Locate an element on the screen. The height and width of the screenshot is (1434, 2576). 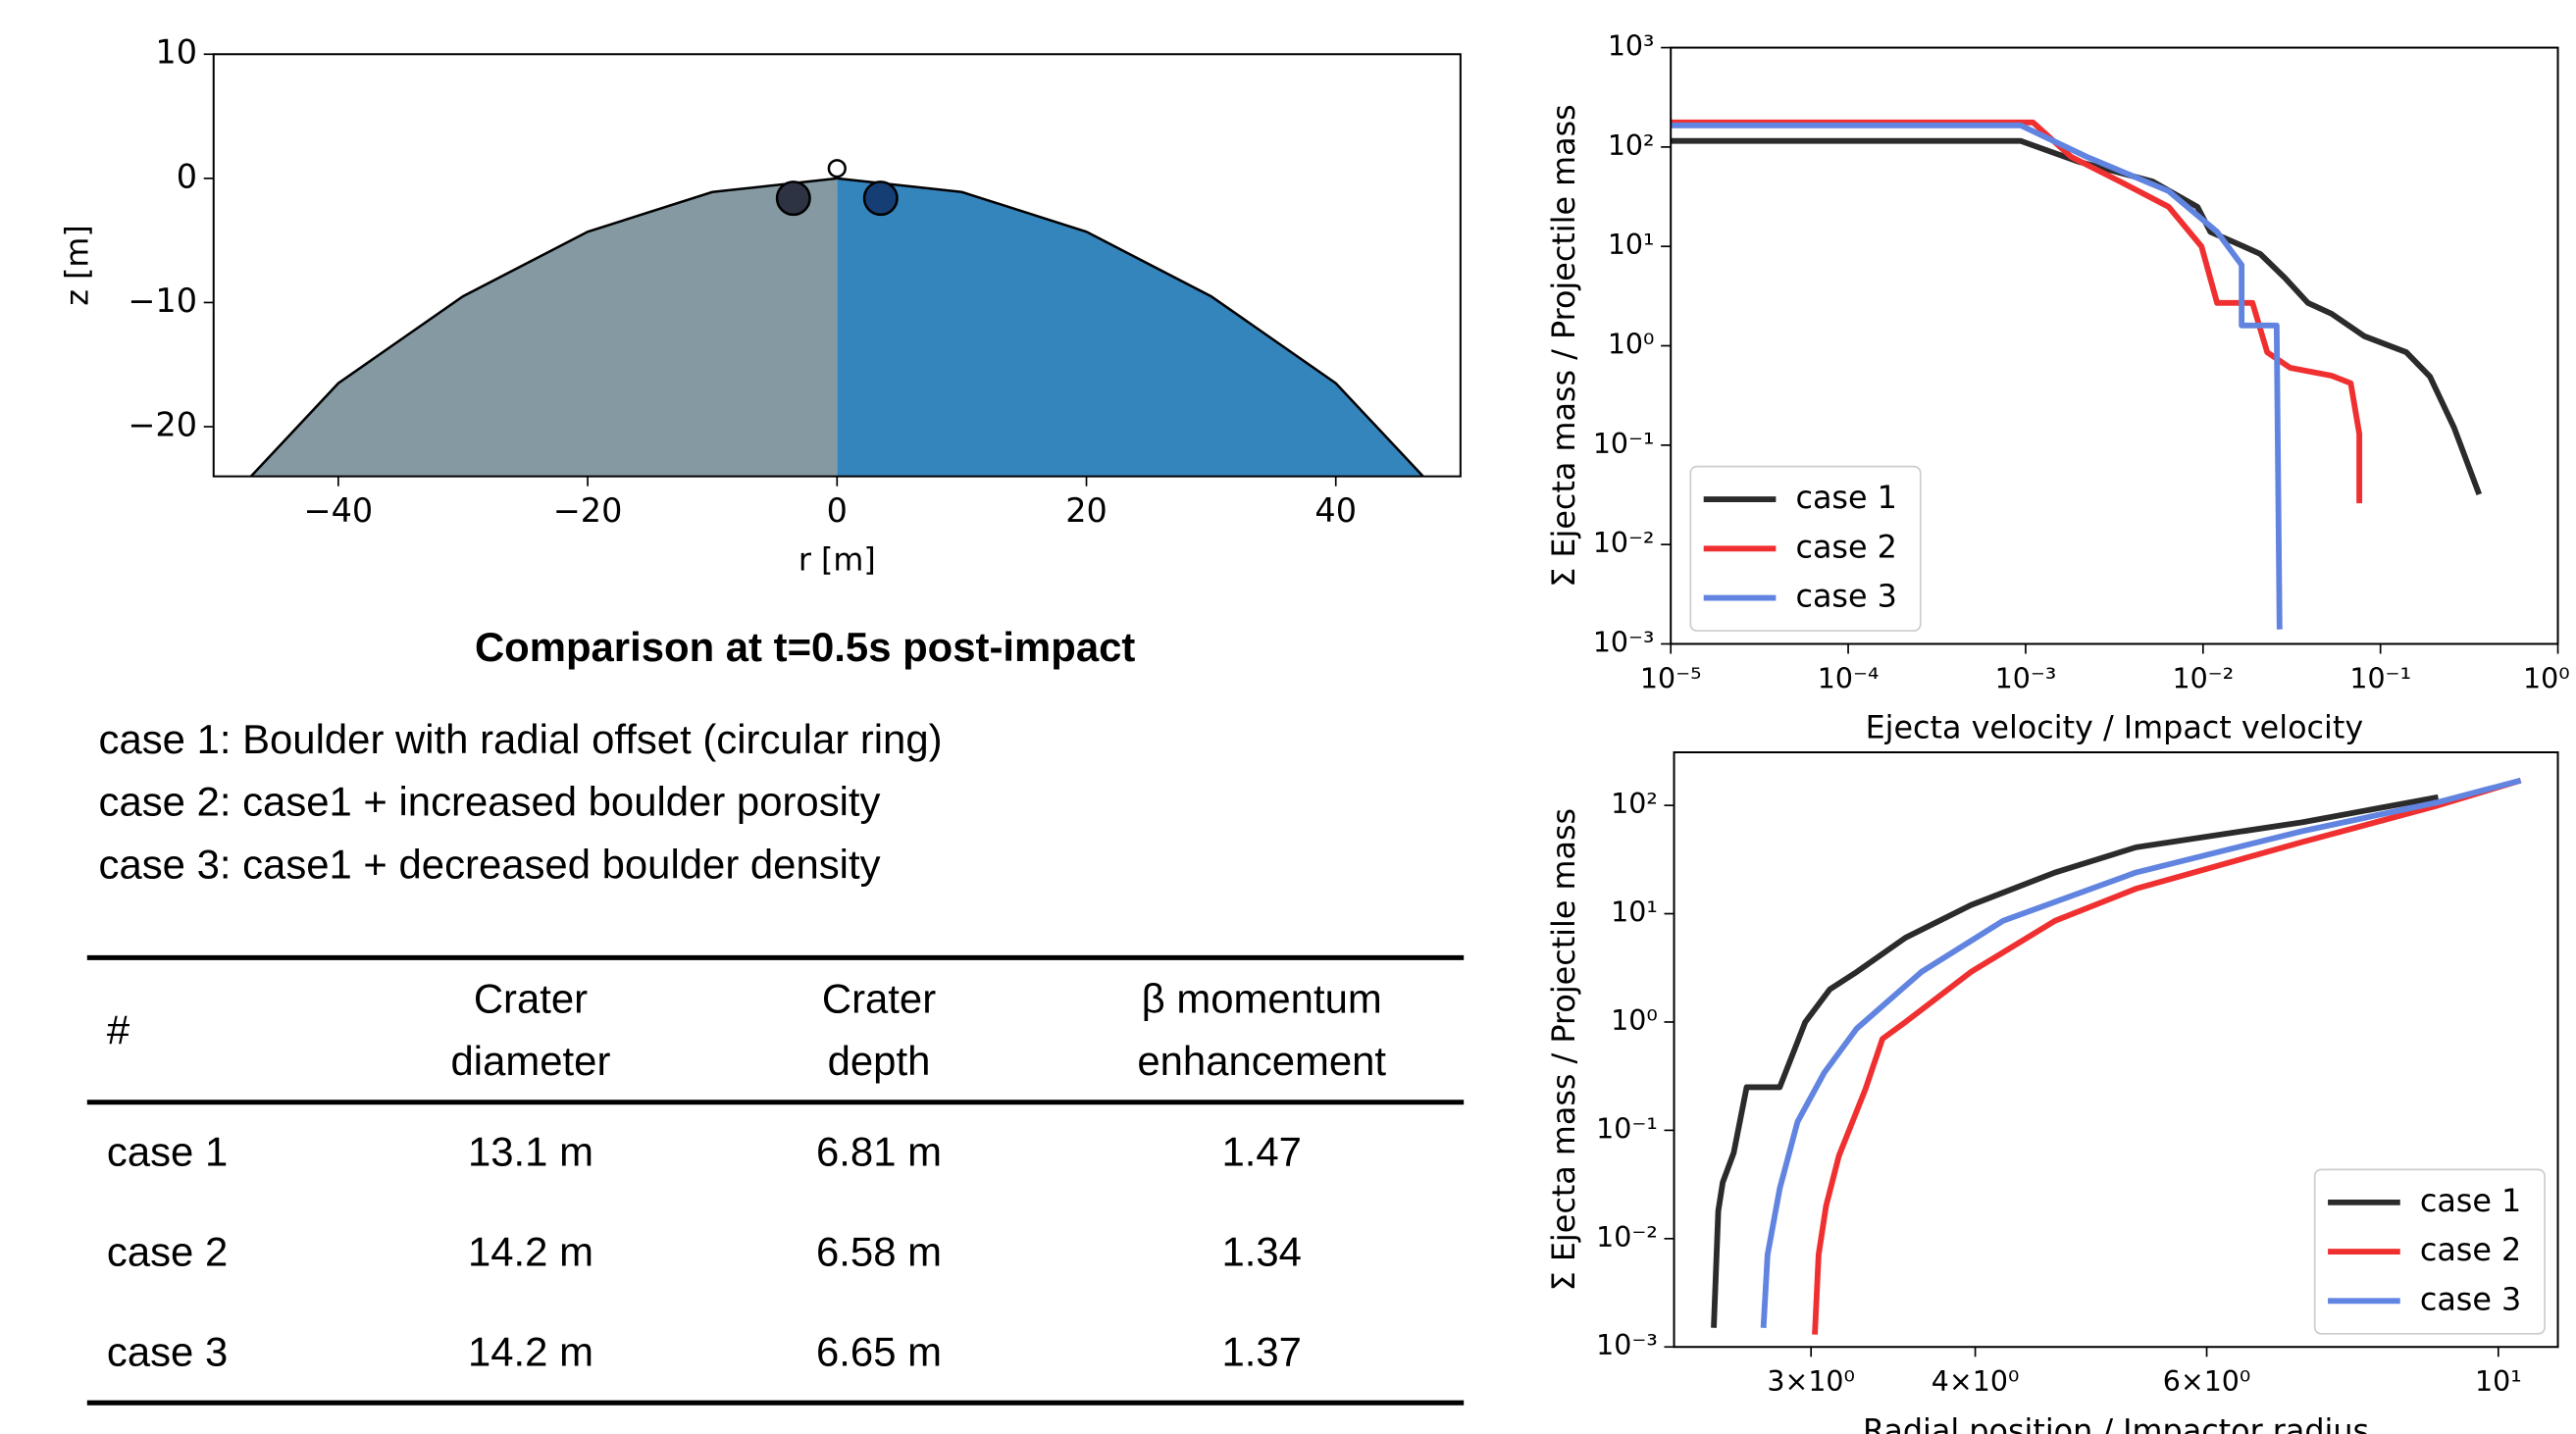
table-cell: 6.81 m is located at coordinates (879, 1151).